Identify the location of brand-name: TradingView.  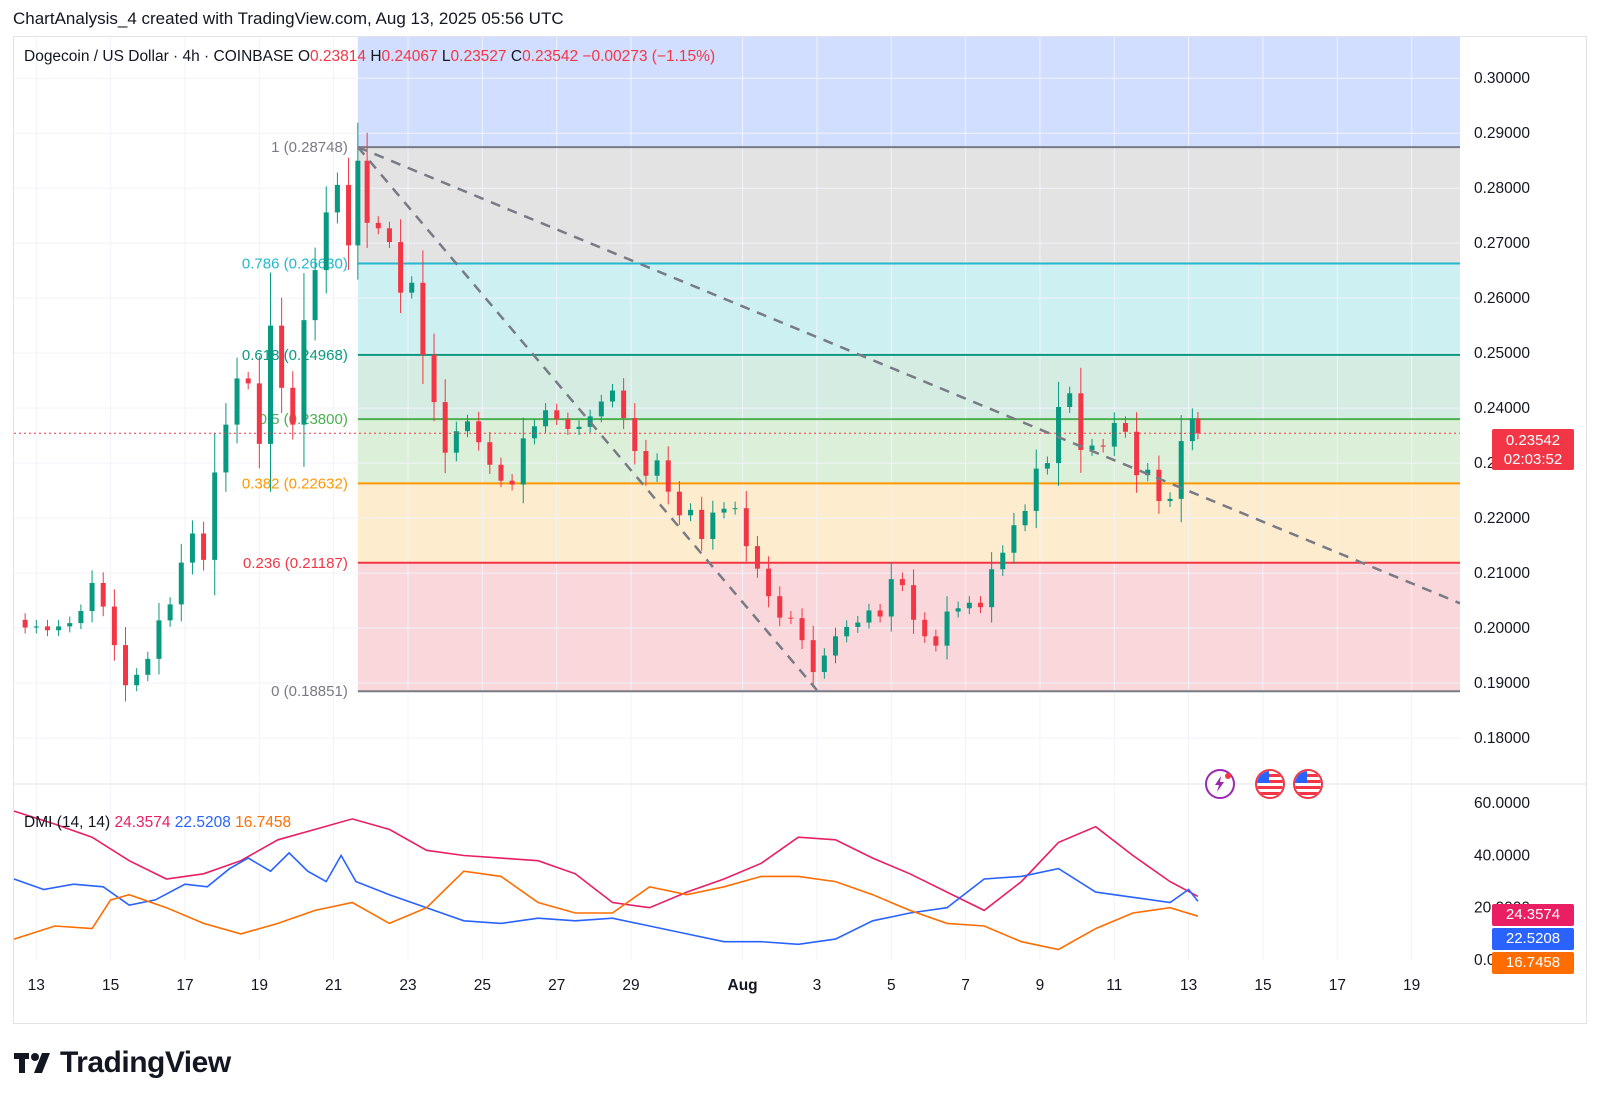
(145, 1062).